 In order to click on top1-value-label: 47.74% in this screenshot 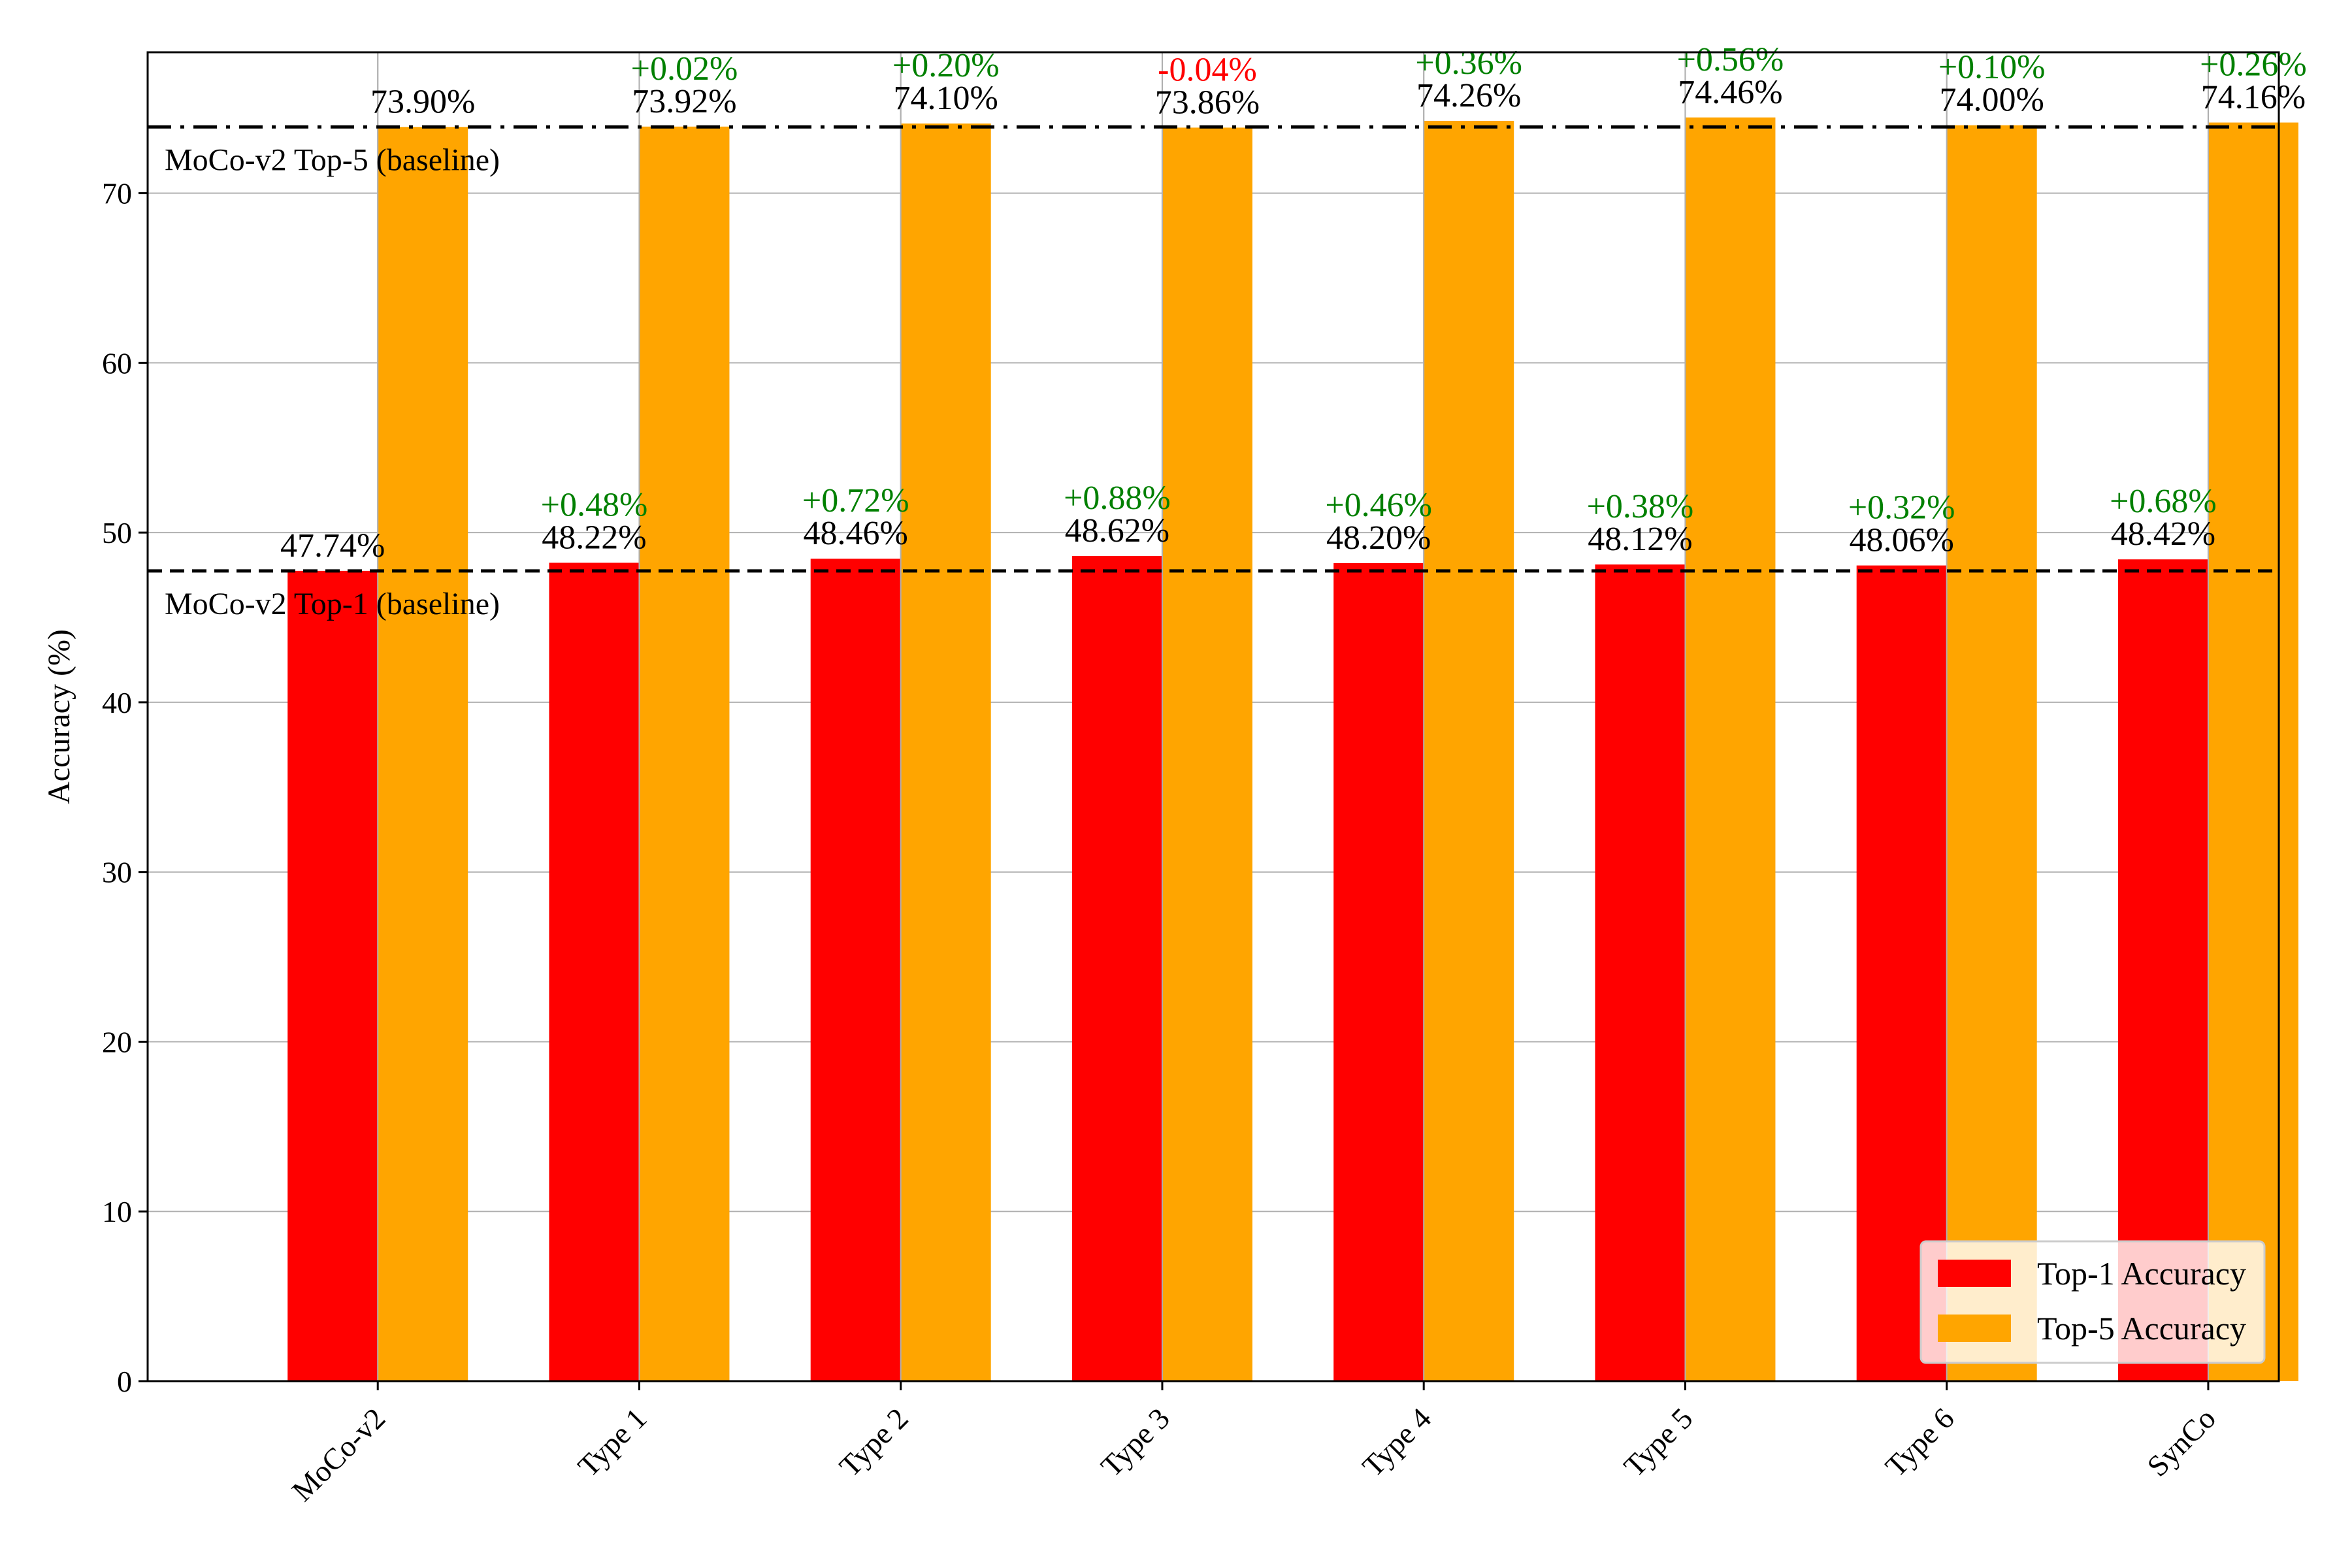, I will do `click(332, 545)`.